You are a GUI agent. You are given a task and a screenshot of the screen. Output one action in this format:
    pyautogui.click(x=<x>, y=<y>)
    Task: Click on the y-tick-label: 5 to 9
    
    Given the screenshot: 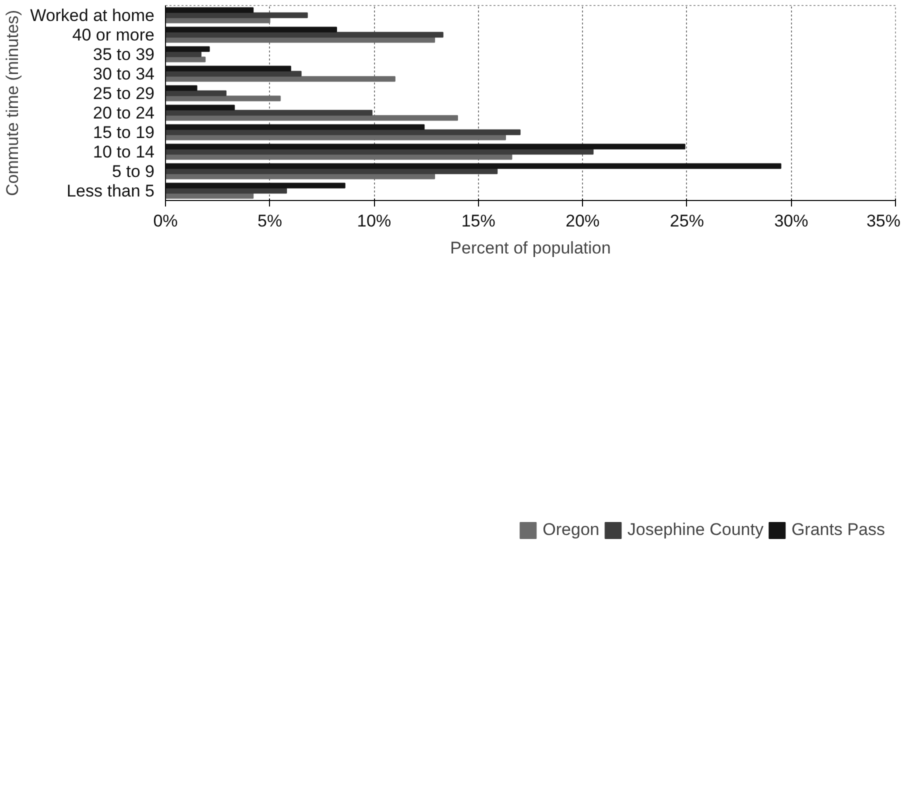 What is the action you would take?
    pyautogui.click(x=133, y=171)
    